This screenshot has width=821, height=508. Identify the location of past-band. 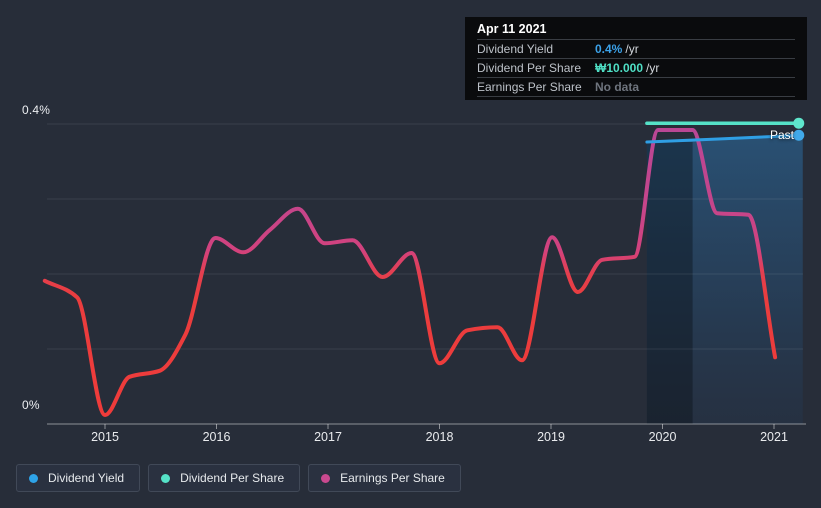
(724, 279).